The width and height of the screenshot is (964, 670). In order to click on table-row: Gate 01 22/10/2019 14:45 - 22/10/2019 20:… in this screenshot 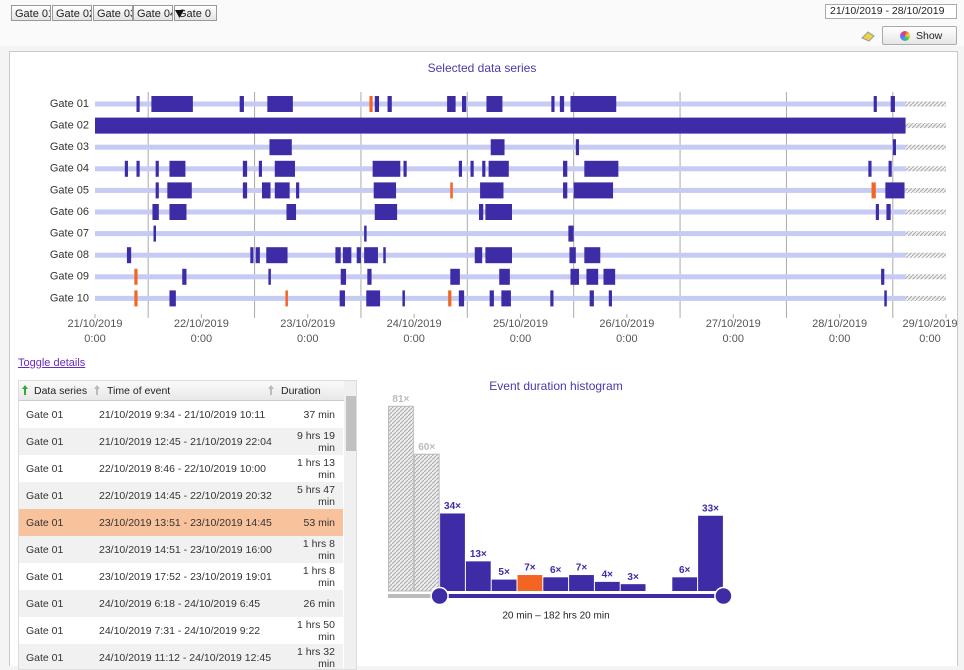, I will do `click(181, 495)`.